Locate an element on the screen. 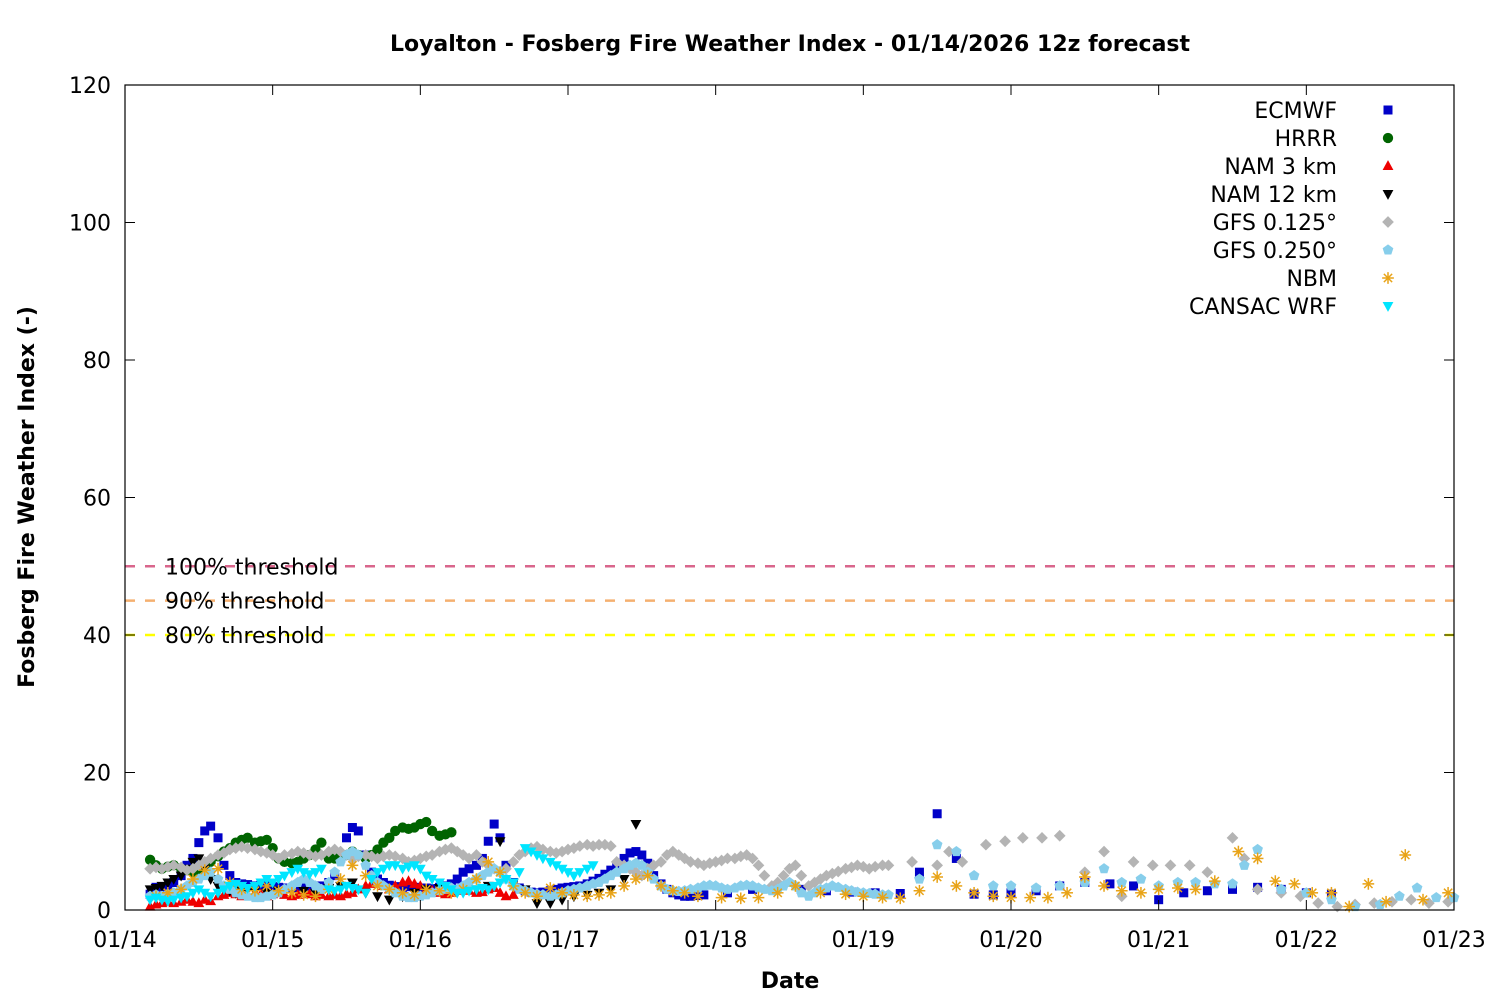  x-tick-label: 01/15 is located at coordinates (272, 940).